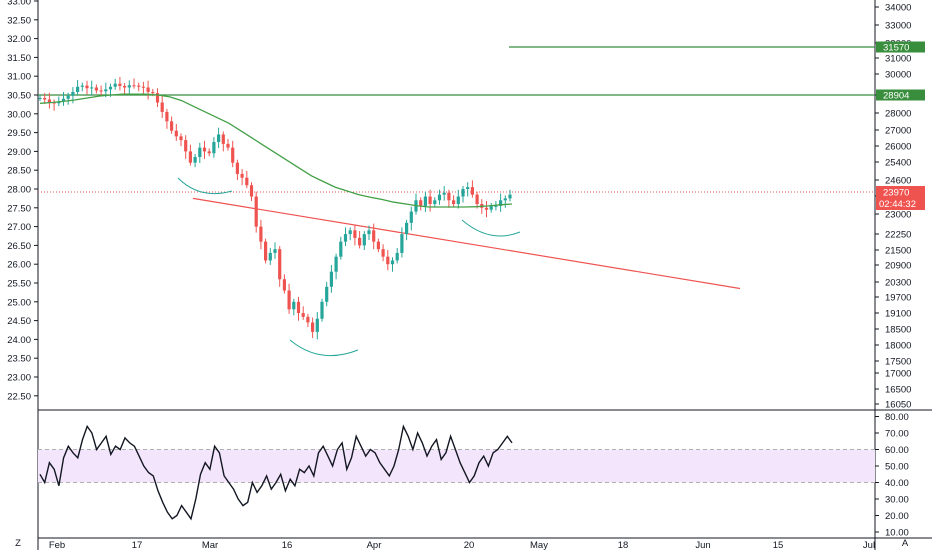 The width and height of the screenshot is (932, 550). What do you see at coordinates (18, 543) in the screenshot?
I see `timezone-label: Z` at bounding box center [18, 543].